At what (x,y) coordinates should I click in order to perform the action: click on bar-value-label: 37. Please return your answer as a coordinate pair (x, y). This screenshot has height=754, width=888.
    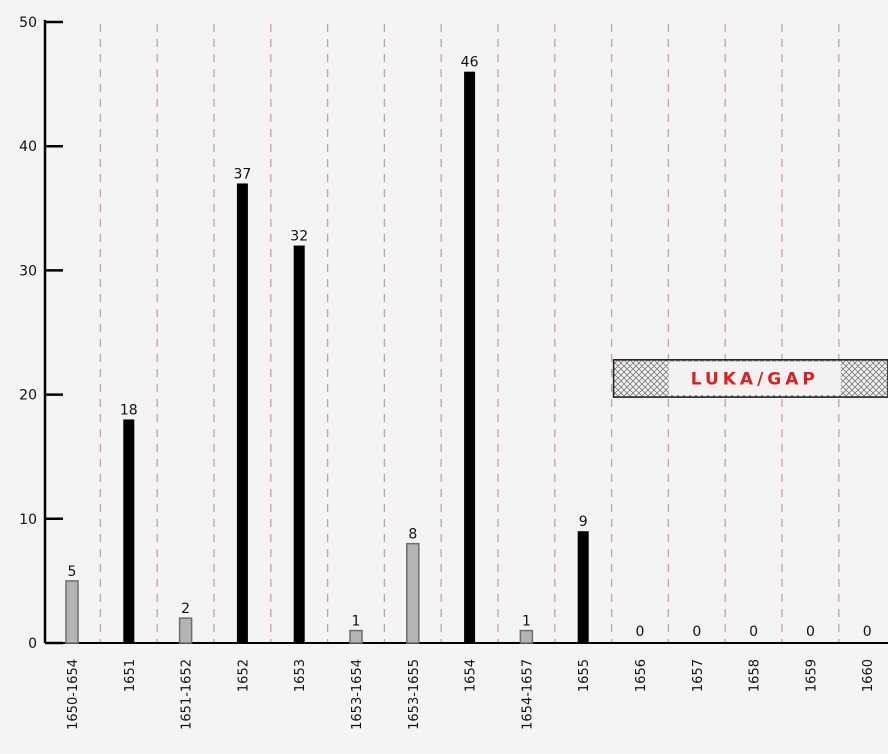
    Looking at the image, I should click on (242, 174).